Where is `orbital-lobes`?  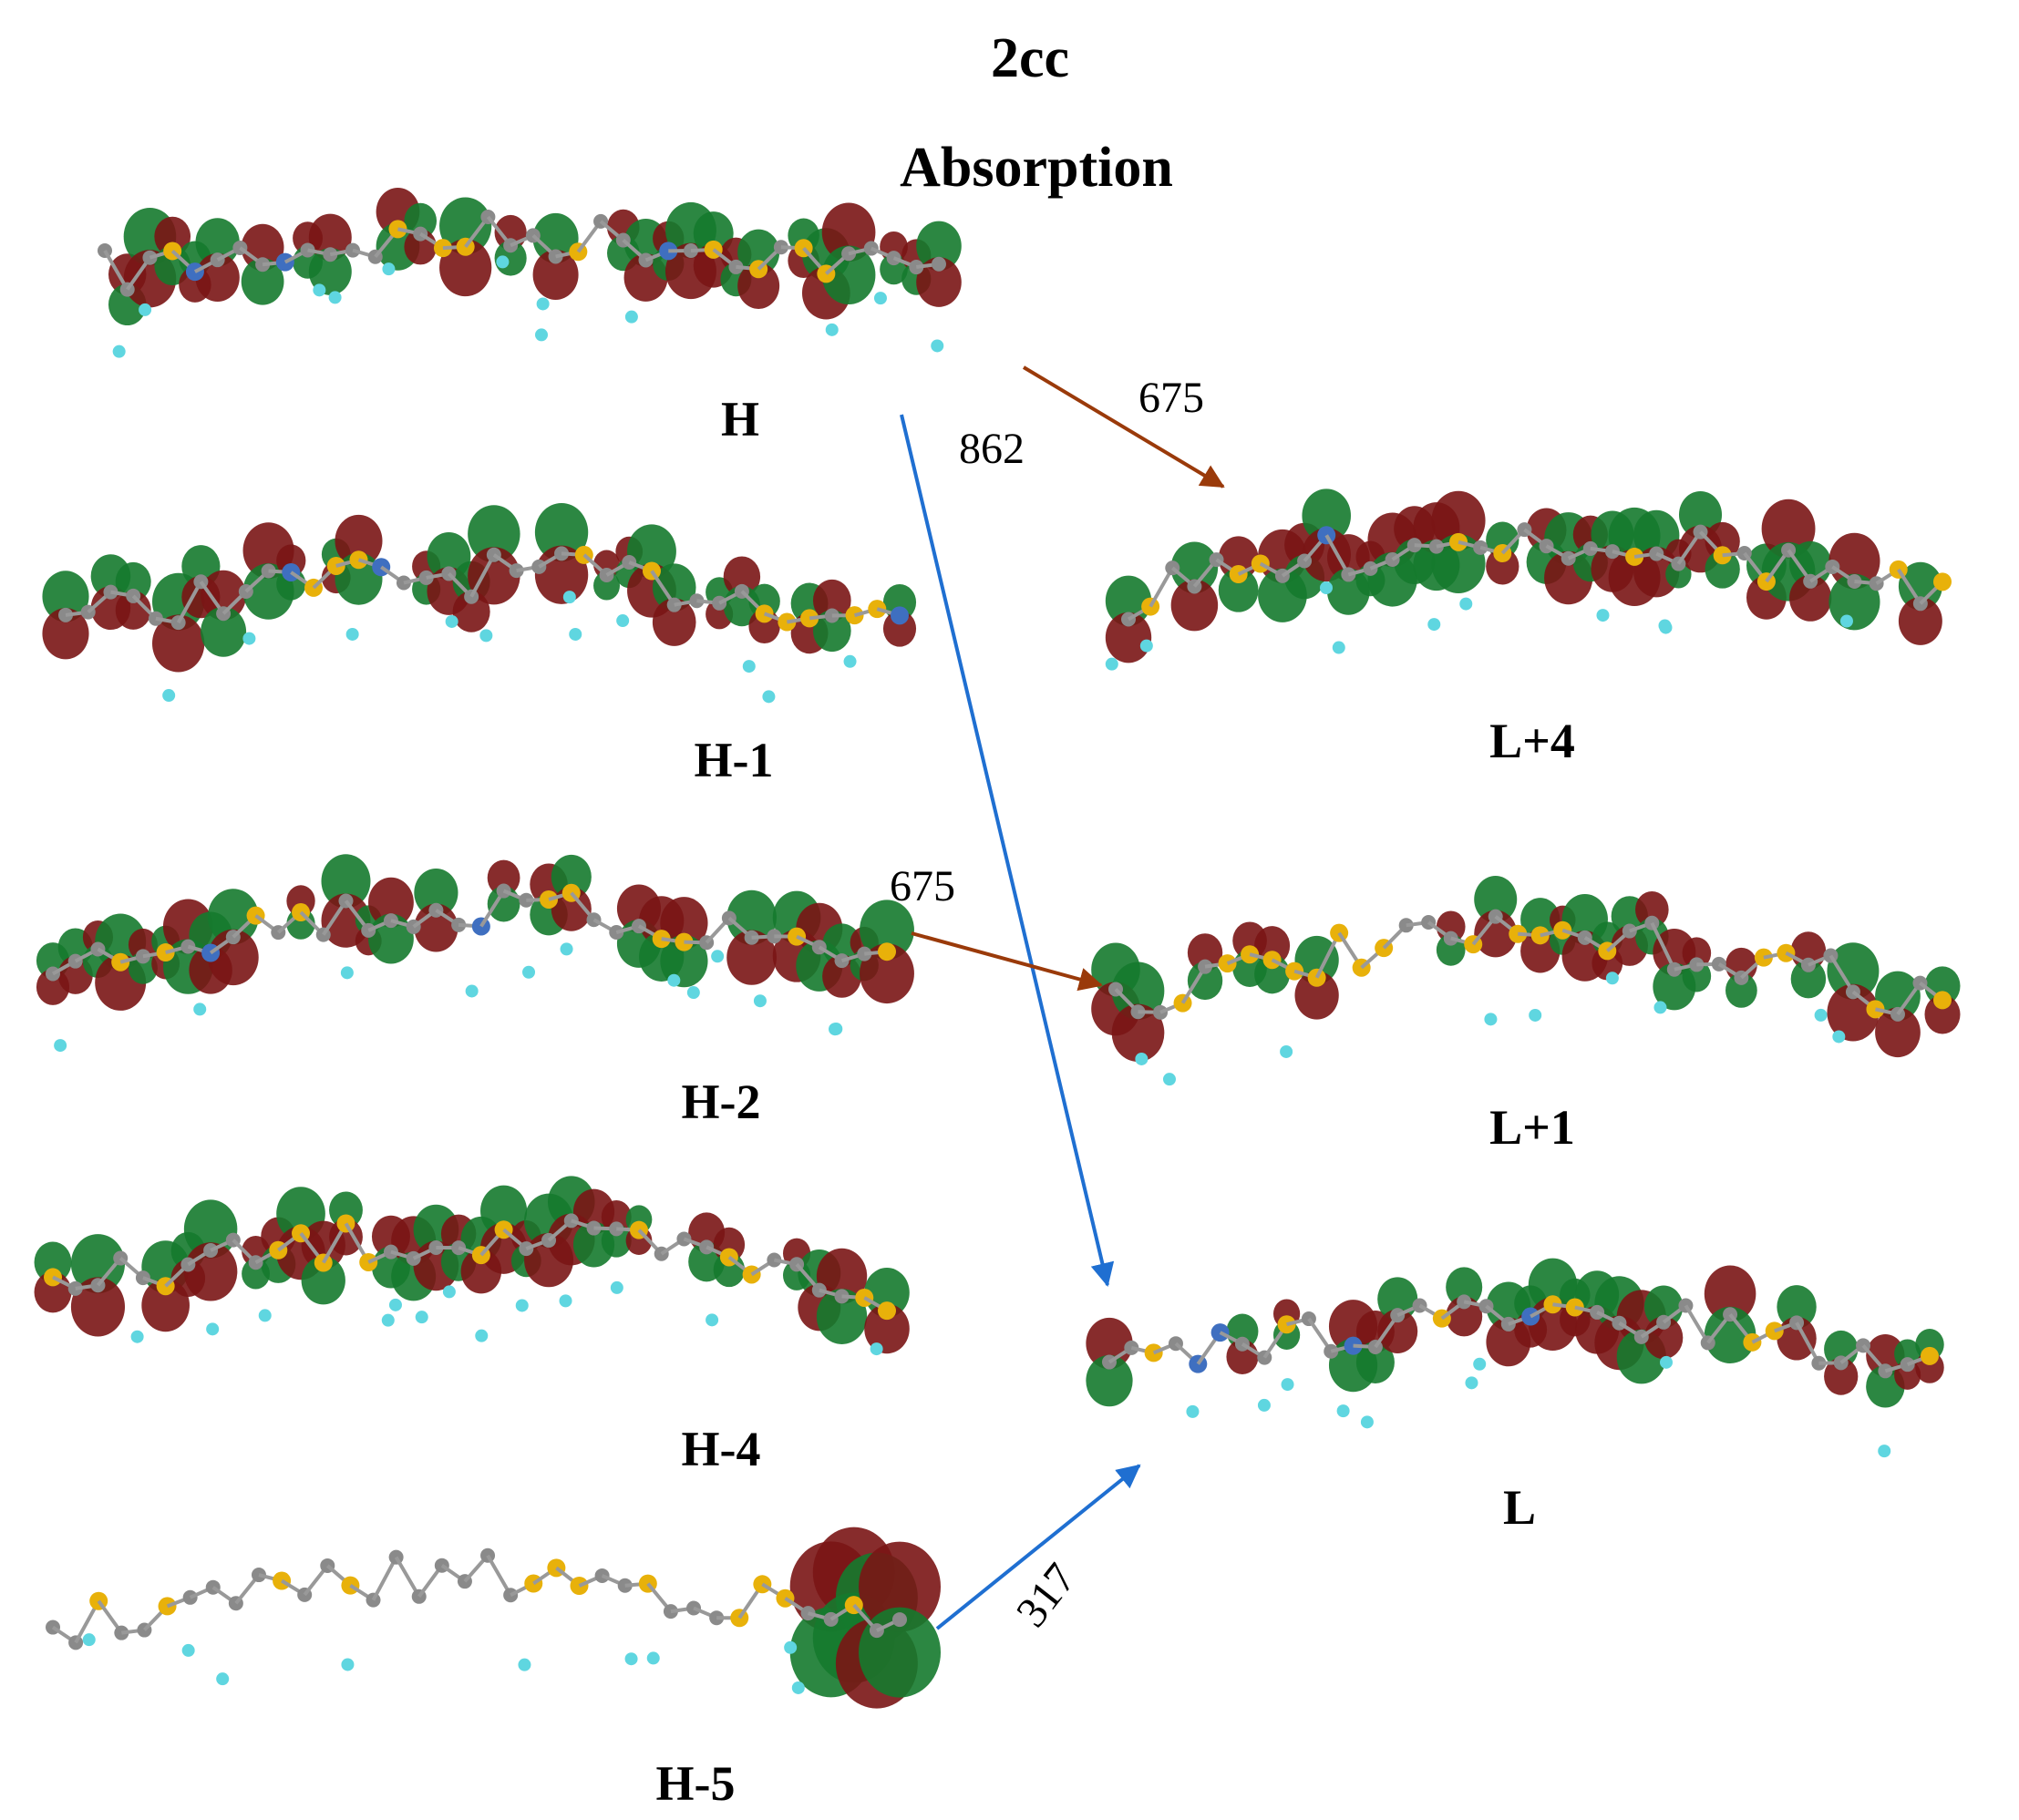 orbital-lobes is located at coordinates (535, 257).